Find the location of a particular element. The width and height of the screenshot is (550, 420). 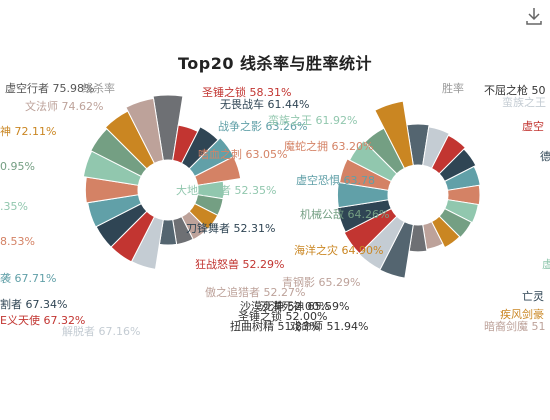

left-series-name: 线杀率 is located at coordinates (98, 88).